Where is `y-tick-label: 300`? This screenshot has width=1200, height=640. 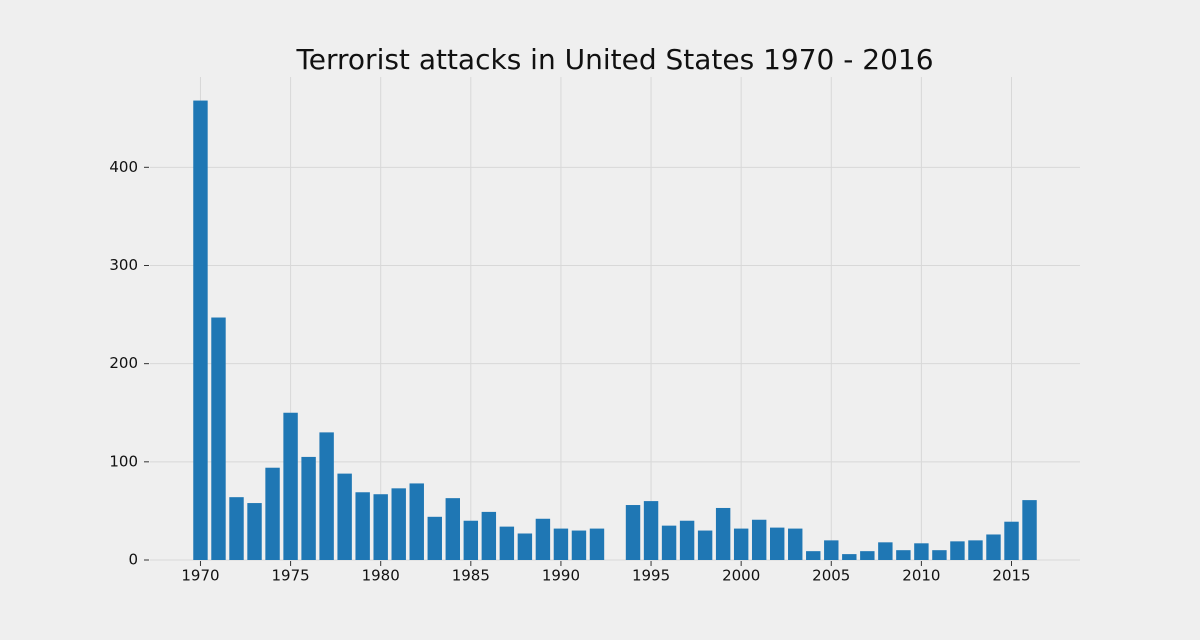 y-tick-label: 300 is located at coordinates (123, 265).